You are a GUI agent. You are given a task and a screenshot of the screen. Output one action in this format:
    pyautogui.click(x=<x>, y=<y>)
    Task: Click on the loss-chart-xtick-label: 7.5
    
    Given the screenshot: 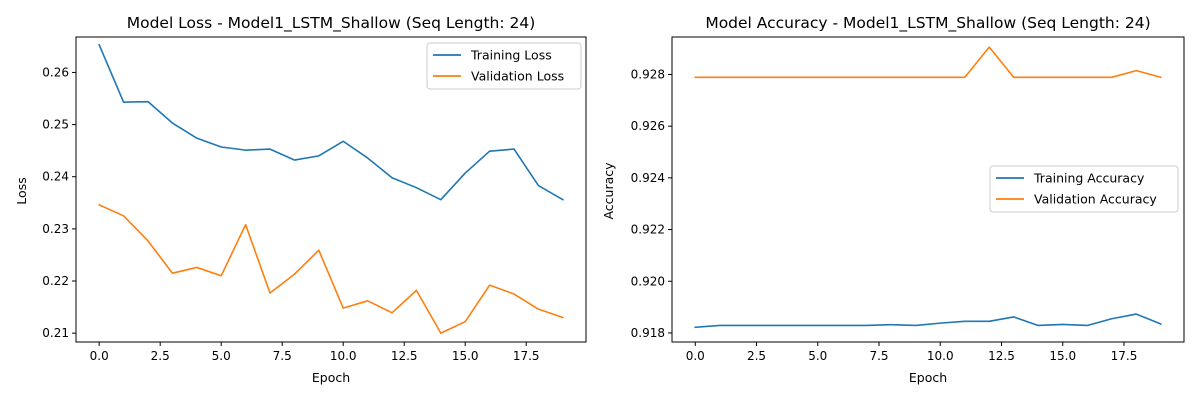 What is the action you would take?
    pyautogui.click(x=282, y=356)
    